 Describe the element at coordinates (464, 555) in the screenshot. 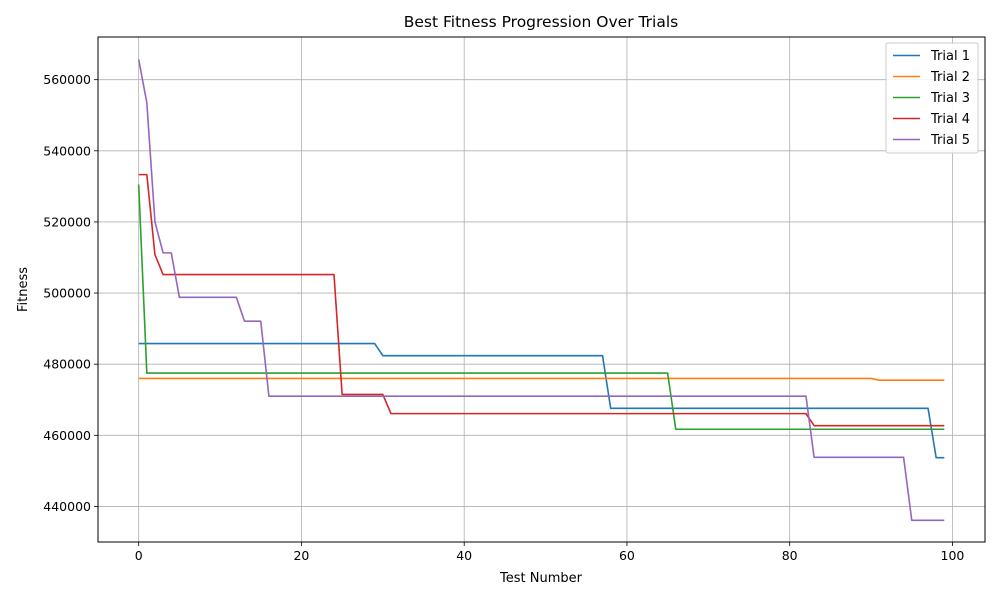

I see `x-tick-label: 40` at that location.